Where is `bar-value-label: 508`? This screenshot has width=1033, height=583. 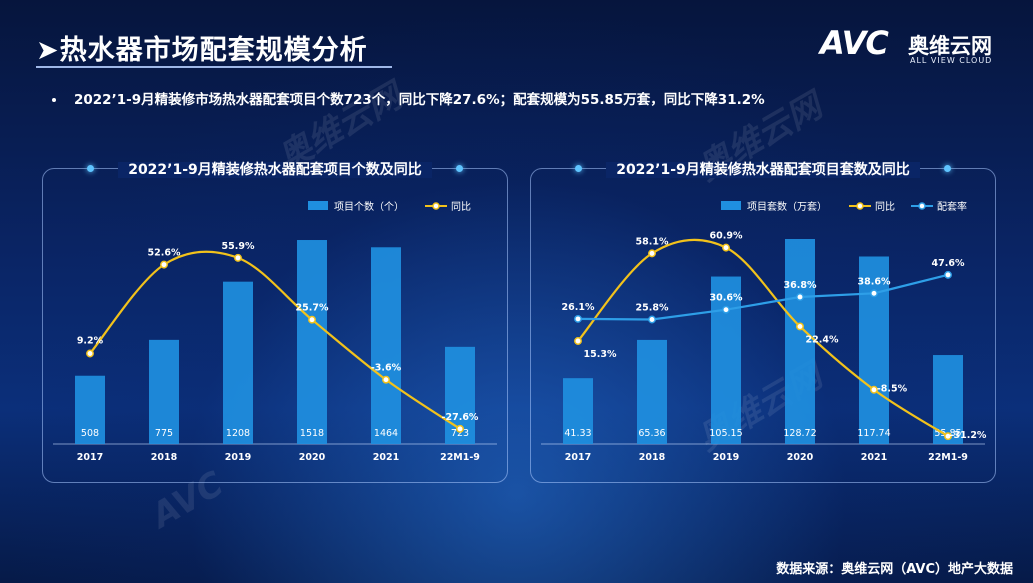 bar-value-label: 508 is located at coordinates (90, 433).